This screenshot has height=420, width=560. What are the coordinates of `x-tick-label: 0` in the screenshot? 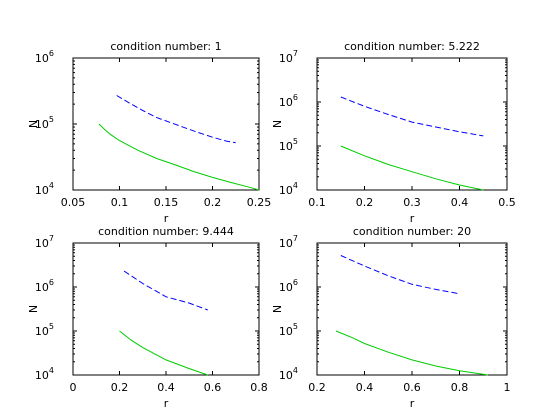 It's located at (73, 387).